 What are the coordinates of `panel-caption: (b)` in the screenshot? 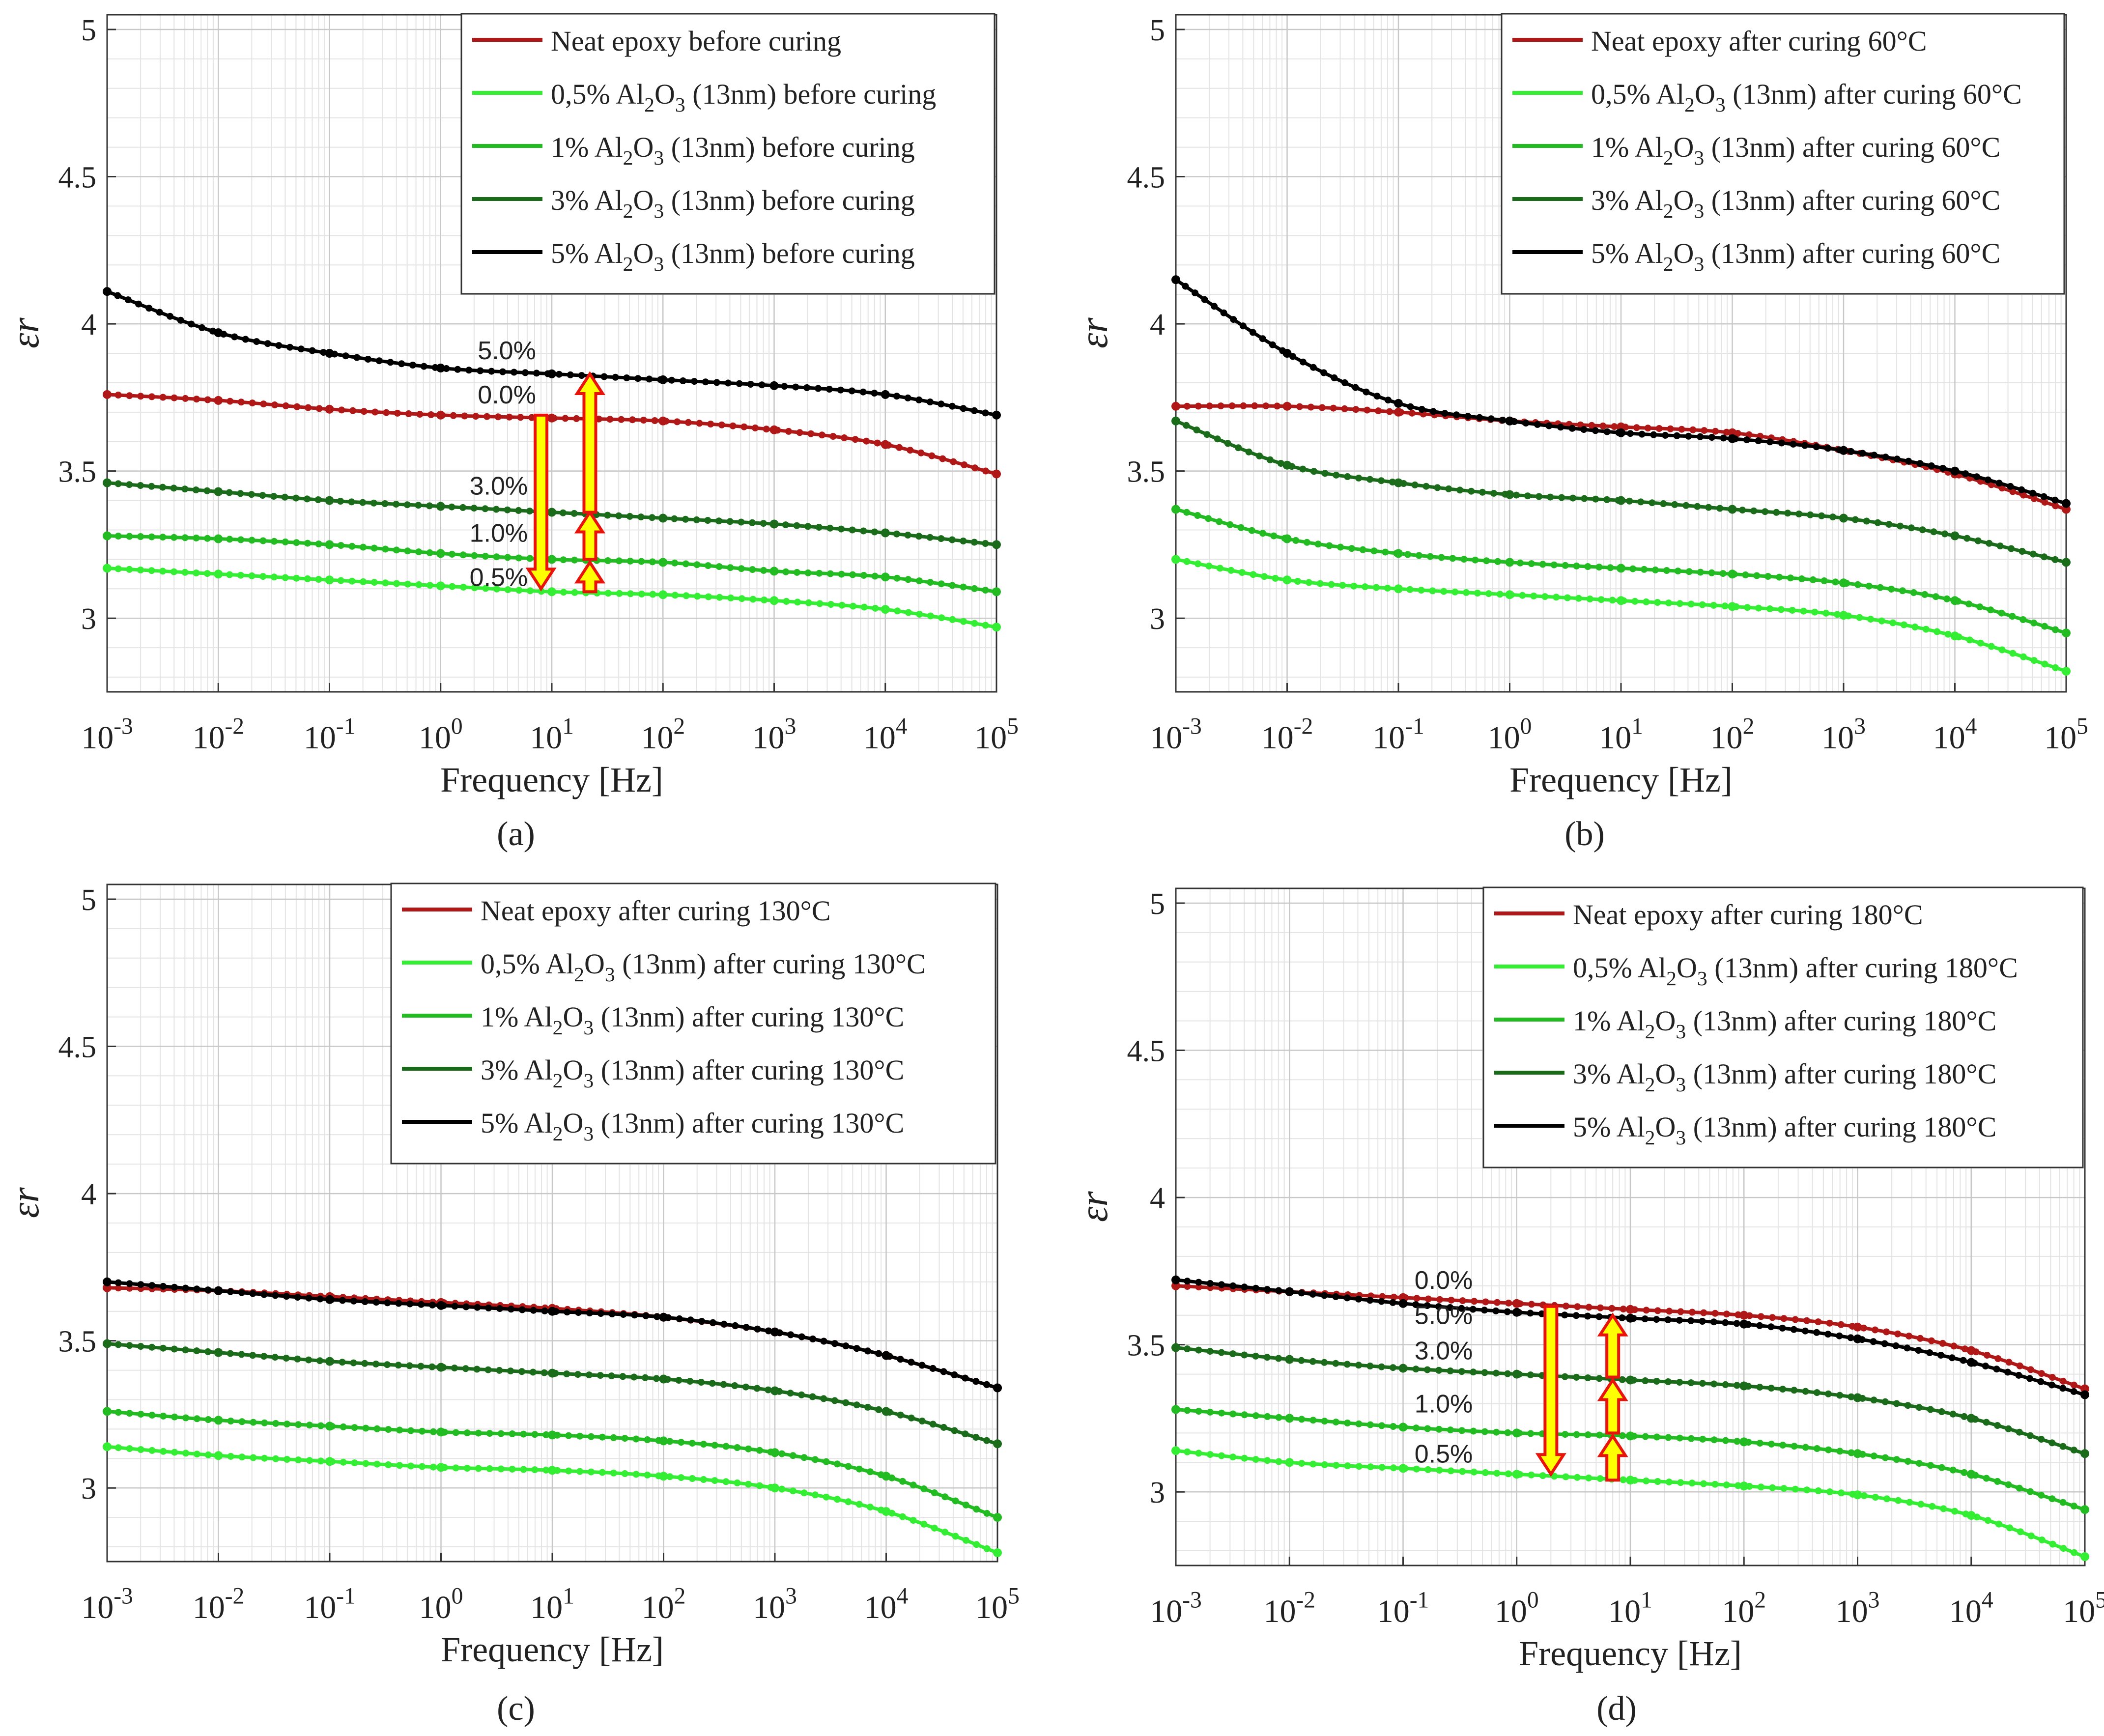 It's located at (1585, 834).